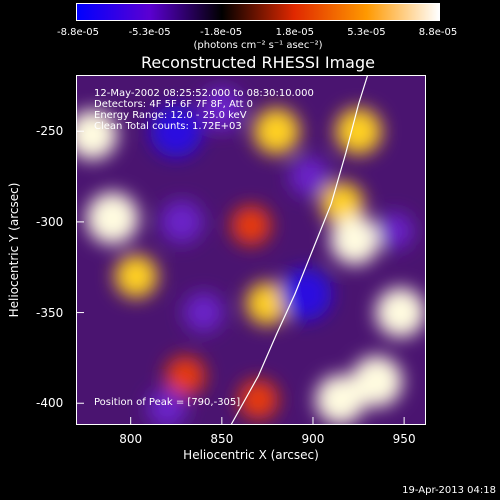 The height and width of the screenshot is (500, 500). What do you see at coordinates (438, 32) in the screenshot?
I see `colorbar-tick-label: 8.8e-05` at bounding box center [438, 32].